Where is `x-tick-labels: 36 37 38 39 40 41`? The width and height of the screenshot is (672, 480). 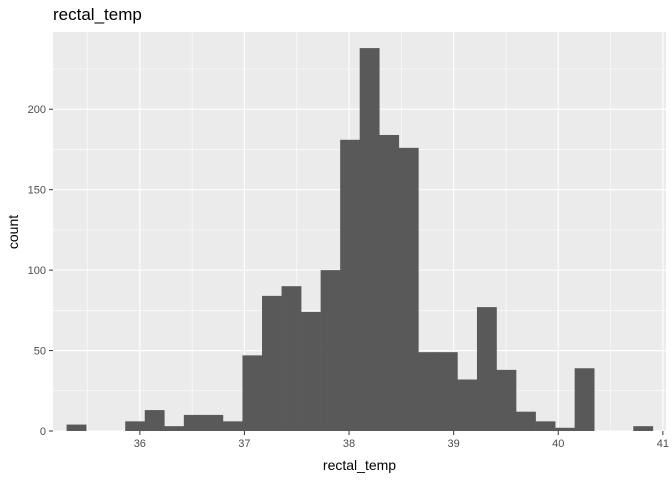 x-tick-labels: 36 37 38 39 40 41 is located at coordinates (401, 444).